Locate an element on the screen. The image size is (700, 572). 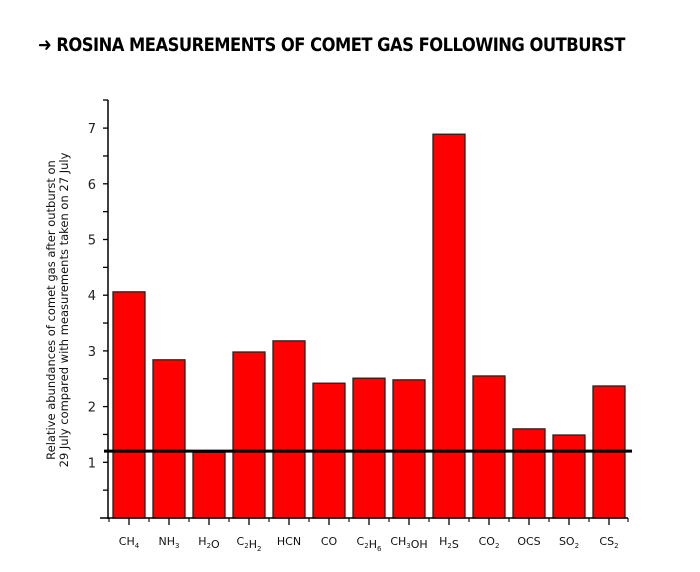
bar-ocs is located at coordinates (529, 473).